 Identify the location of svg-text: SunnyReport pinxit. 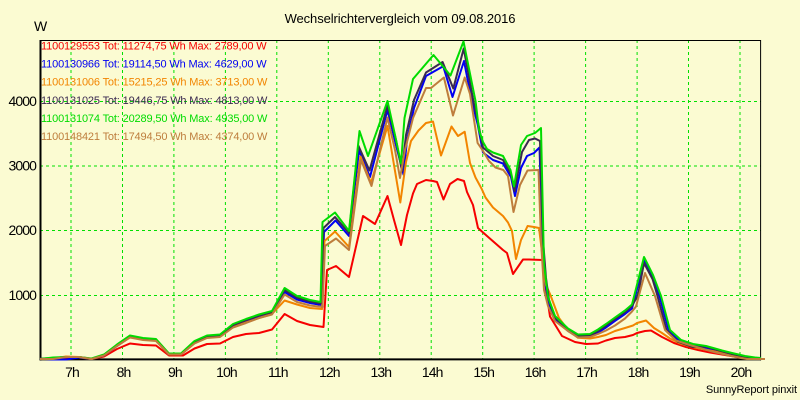
(751, 390).